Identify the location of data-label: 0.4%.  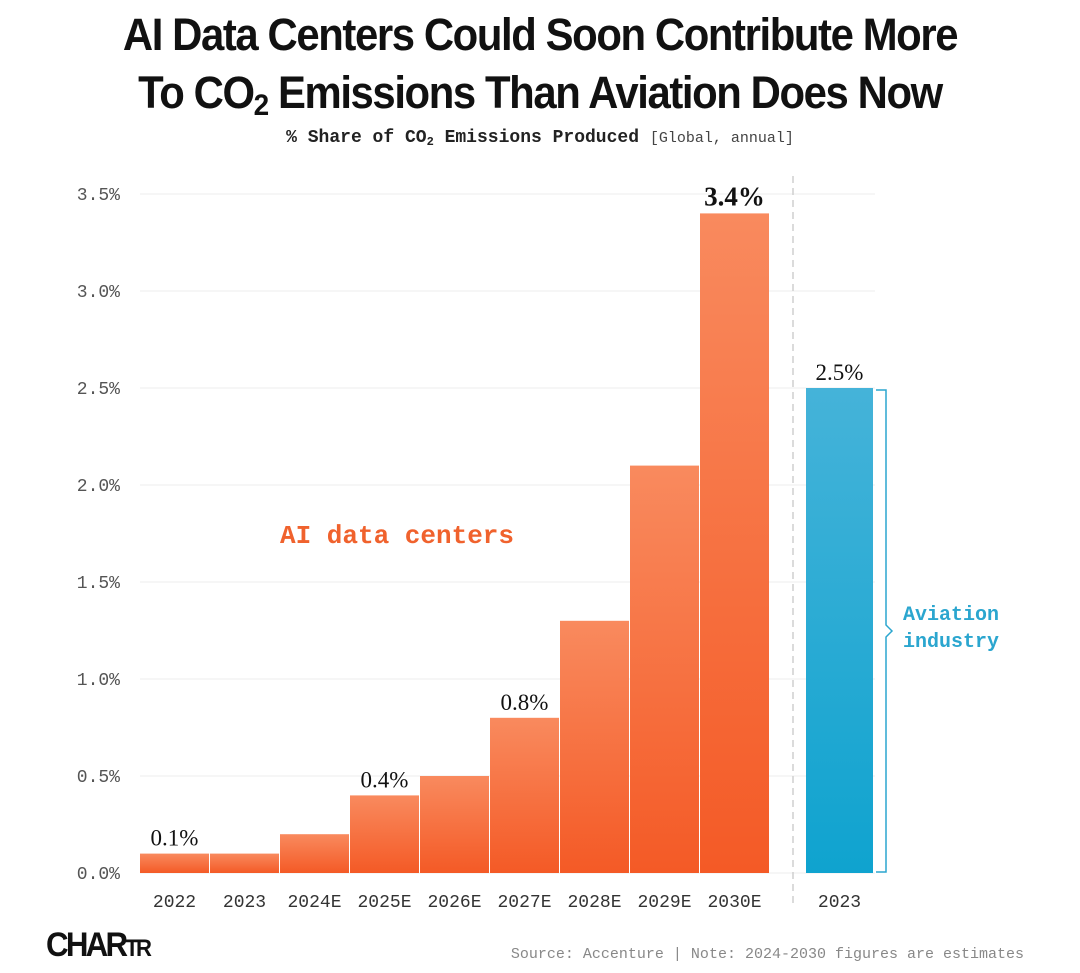
(385, 779).